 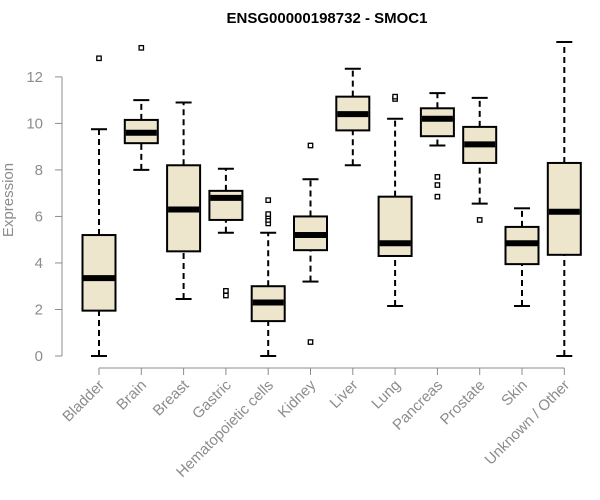 I want to click on x-tick-label: Lung, so click(x=386, y=395).